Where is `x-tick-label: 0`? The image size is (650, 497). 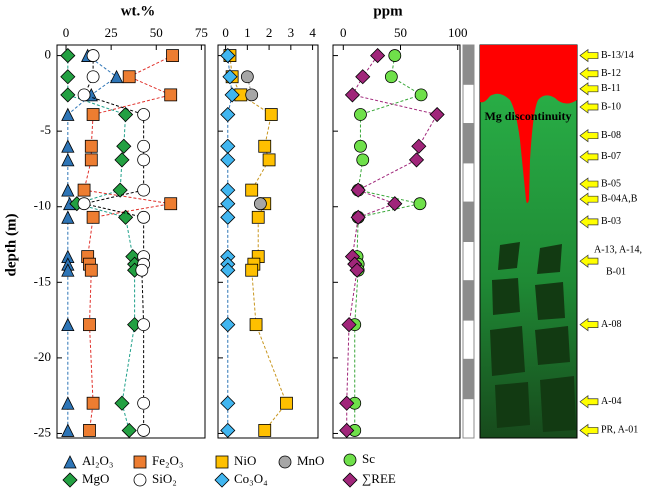
x-tick-label: 0 is located at coordinates (66, 32).